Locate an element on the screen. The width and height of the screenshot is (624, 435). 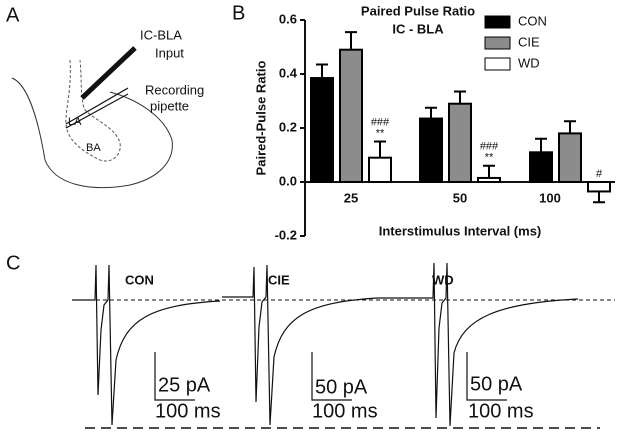
diagram-label: Input is located at coordinates (169, 52).